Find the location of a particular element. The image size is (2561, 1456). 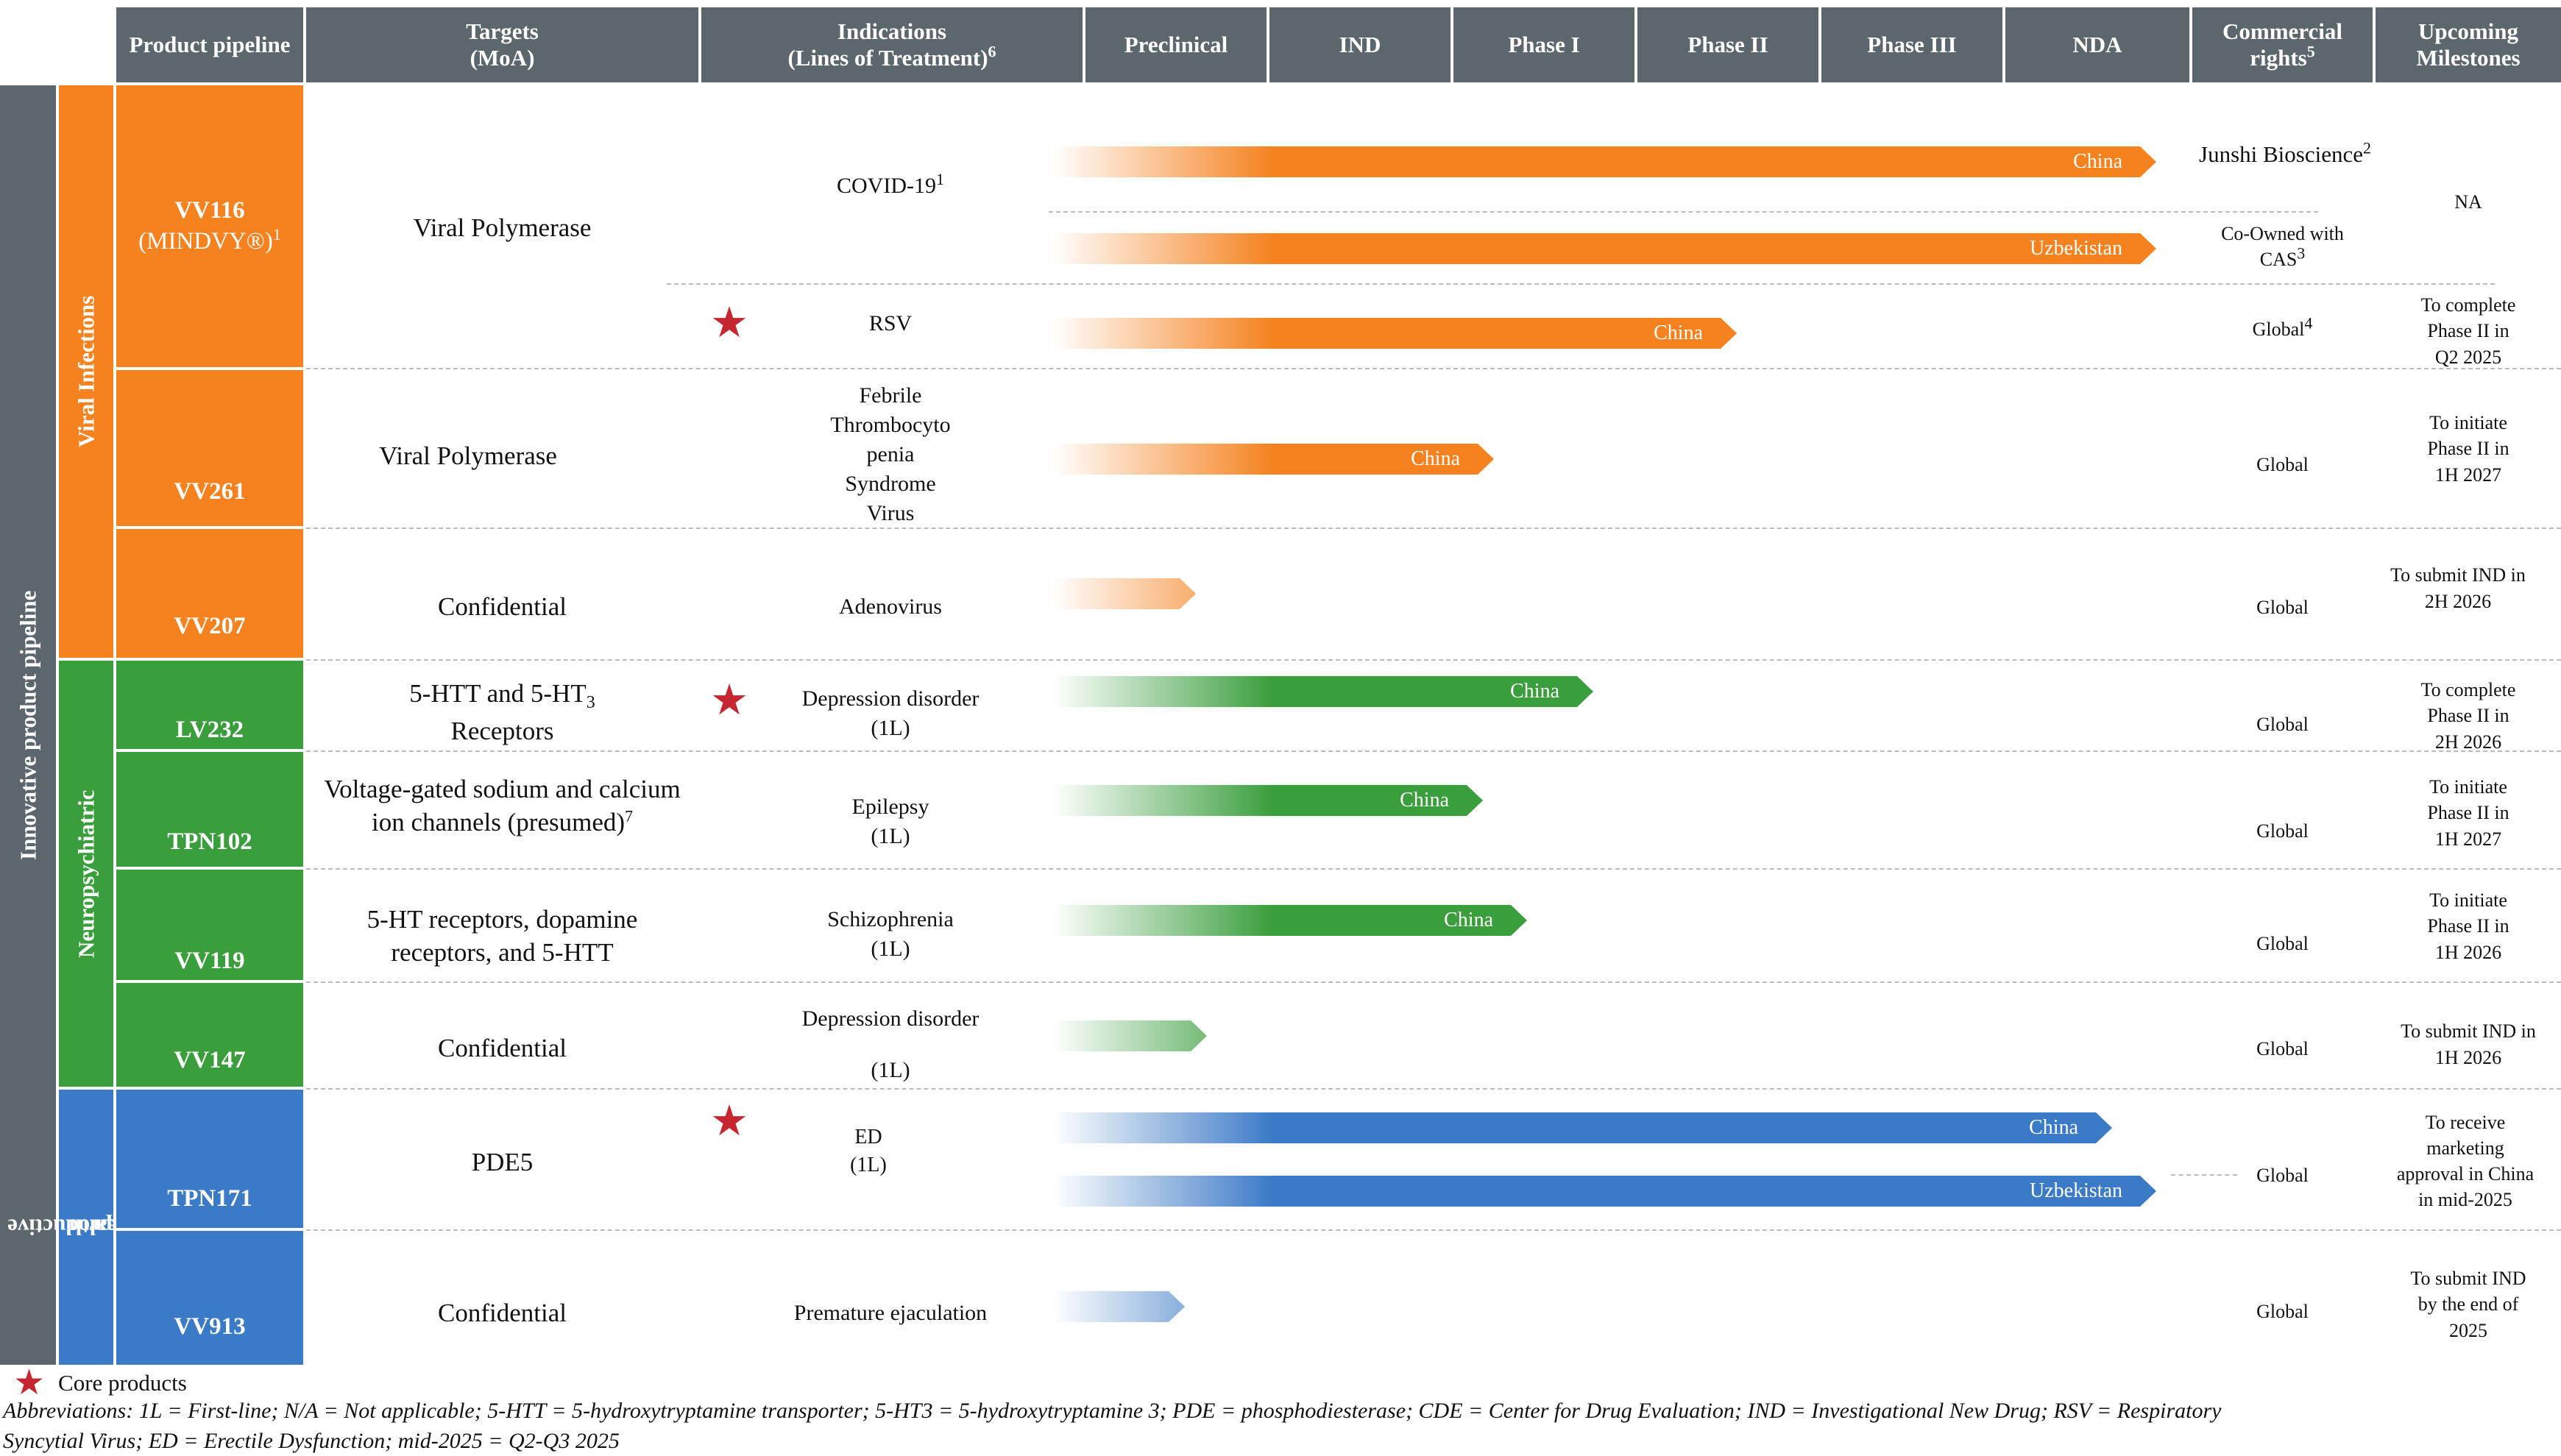

product-tpn171: TPN171 is located at coordinates (209, 1159).